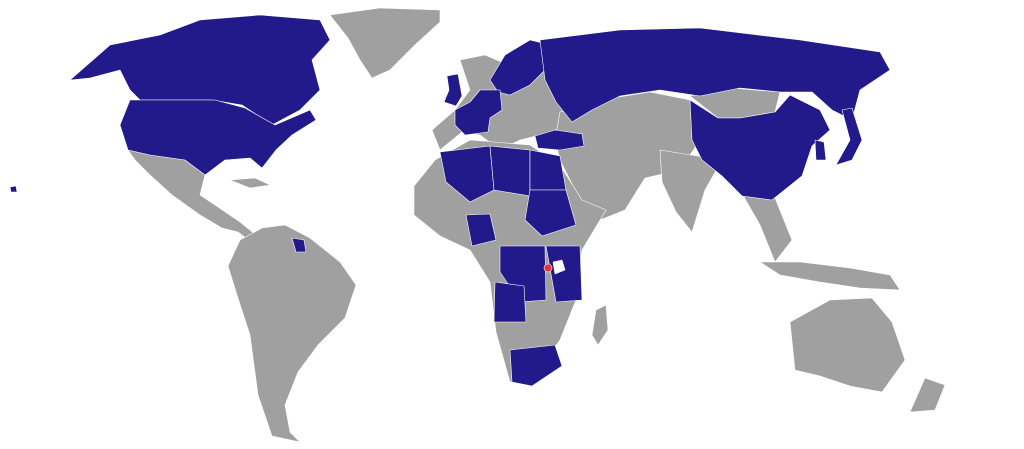  I want to click on russia, so click(715, 75).